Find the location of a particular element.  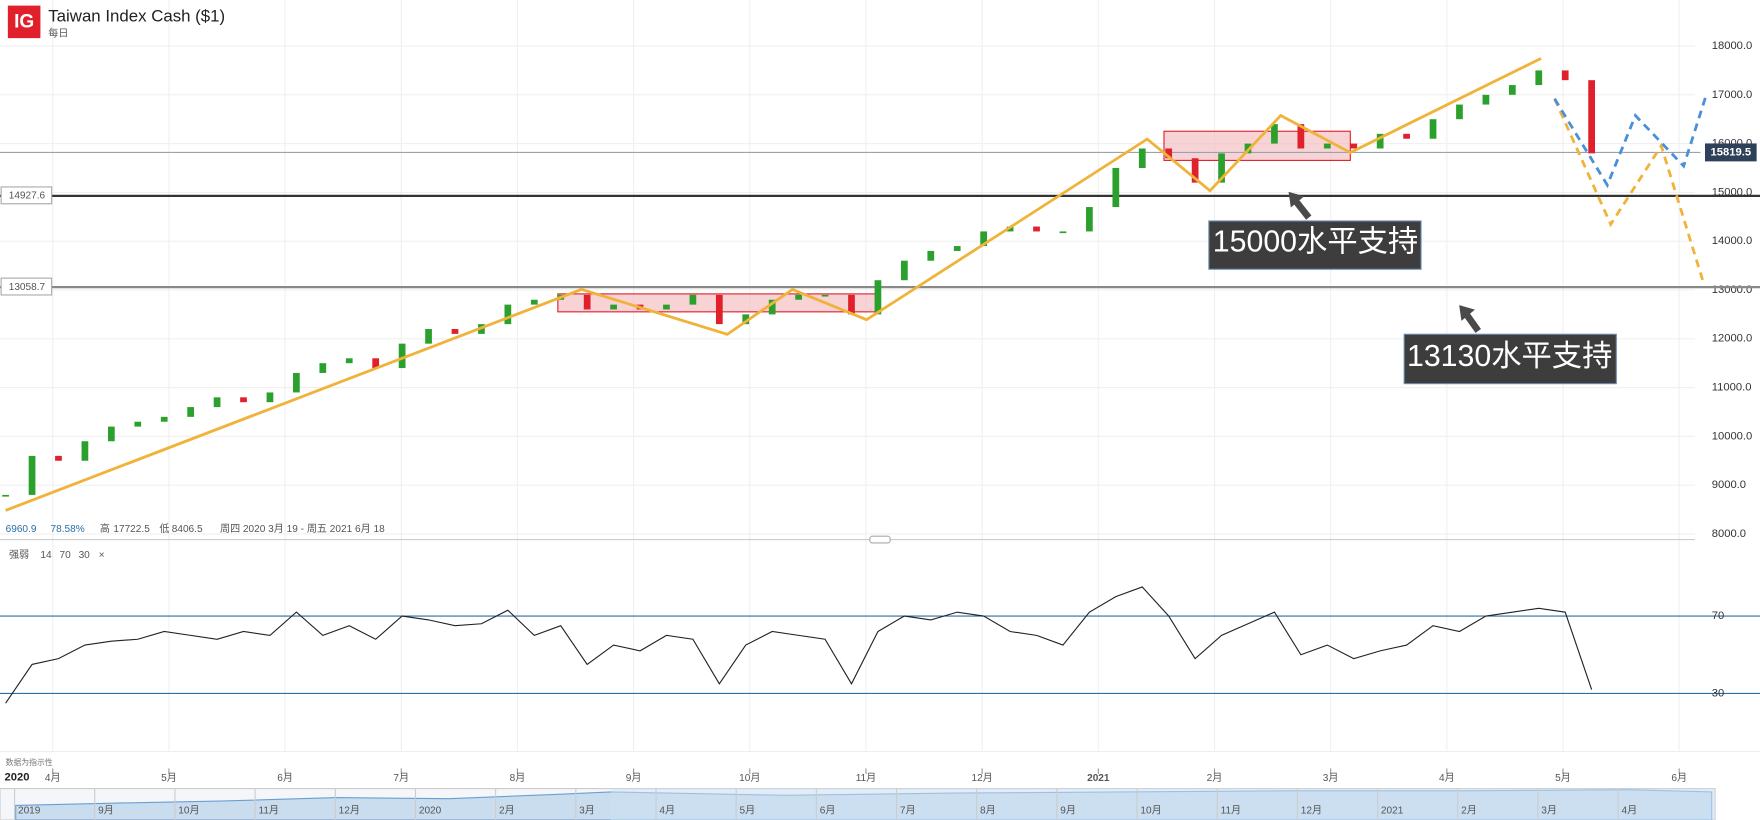

indicator-param: 70 is located at coordinates (65, 555).